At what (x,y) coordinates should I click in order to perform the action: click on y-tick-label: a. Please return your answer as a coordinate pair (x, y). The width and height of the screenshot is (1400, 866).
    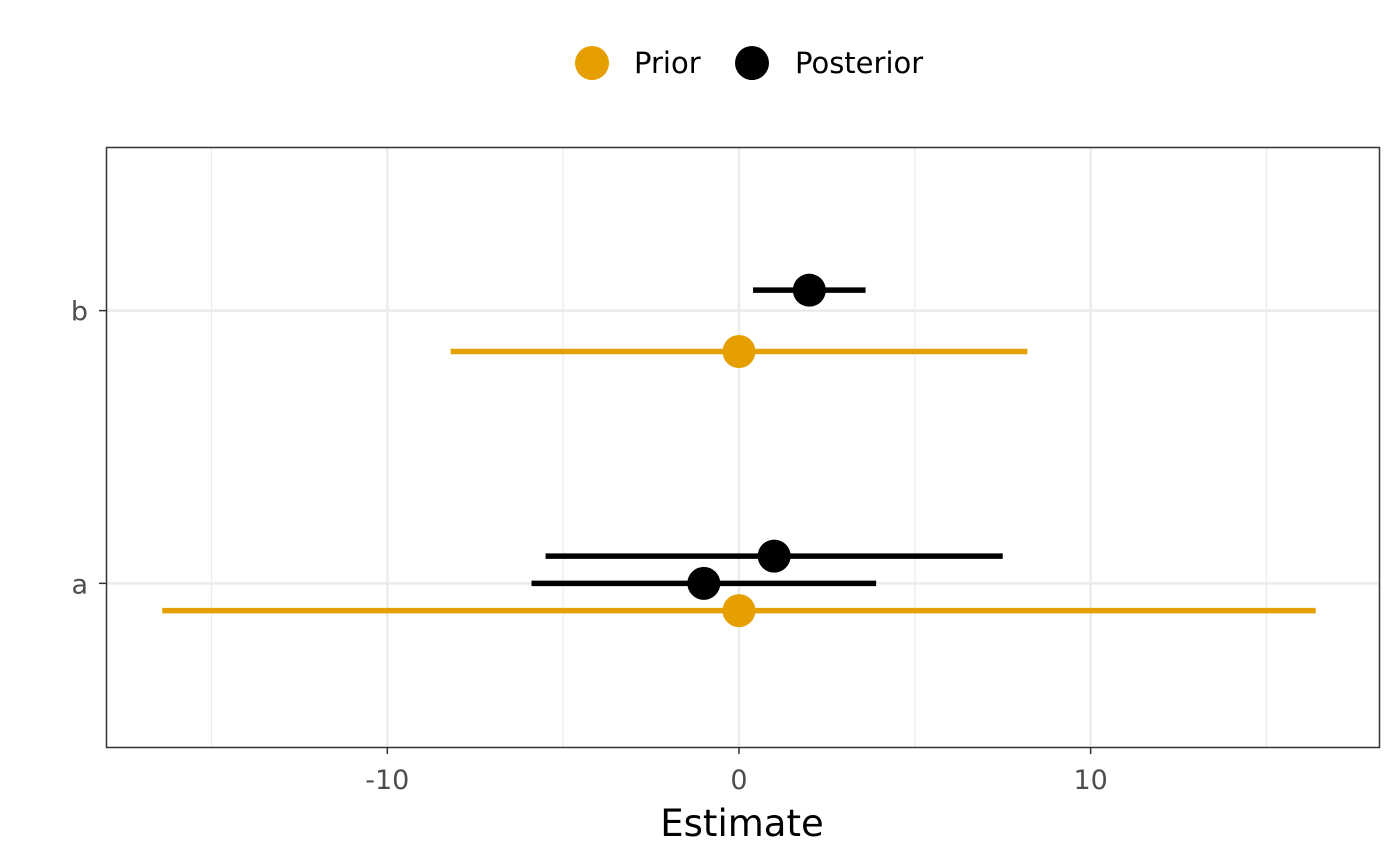
    Looking at the image, I should click on (79, 584).